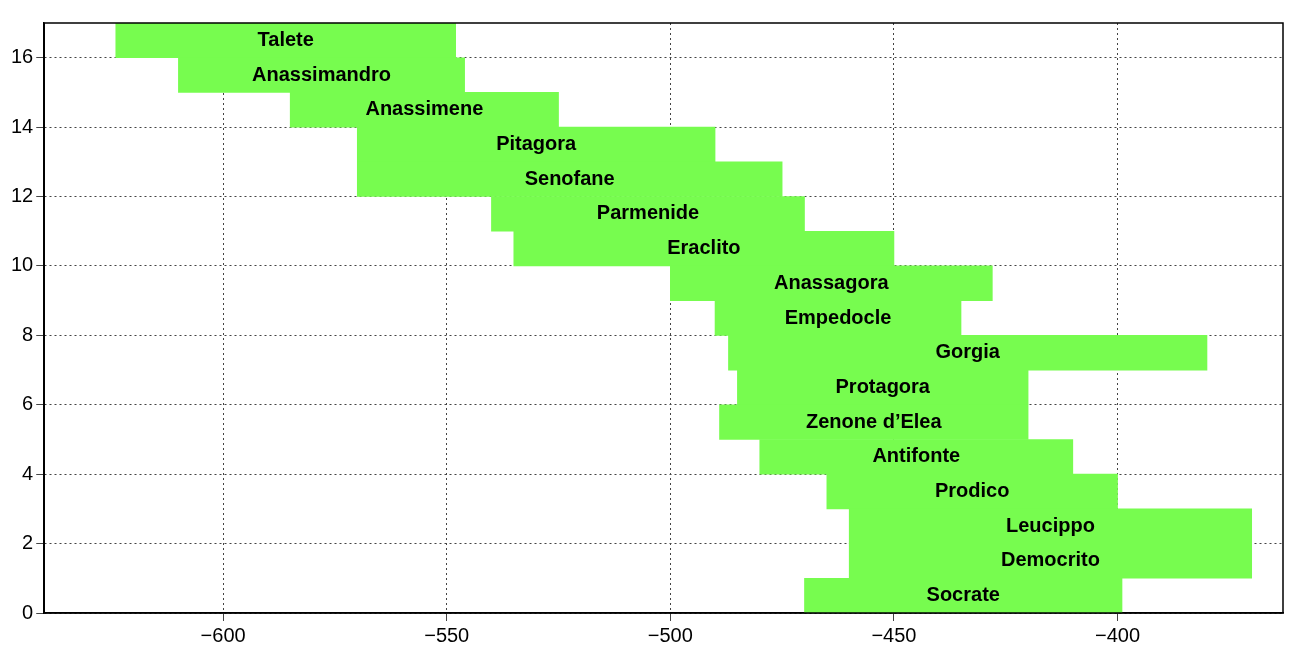  What do you see at coordinates (968, 351) in the screenshot?
I see `data-label: Gorgia` at bounding box center [968, 351].